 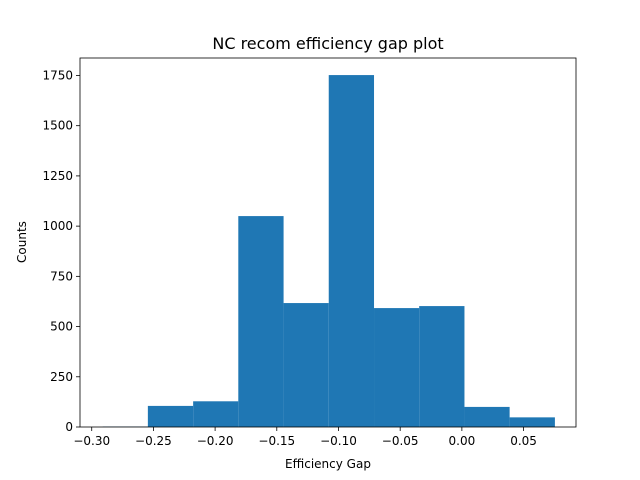 I want to click on x-tick-label: −0.20, so click(x=215, y=441).